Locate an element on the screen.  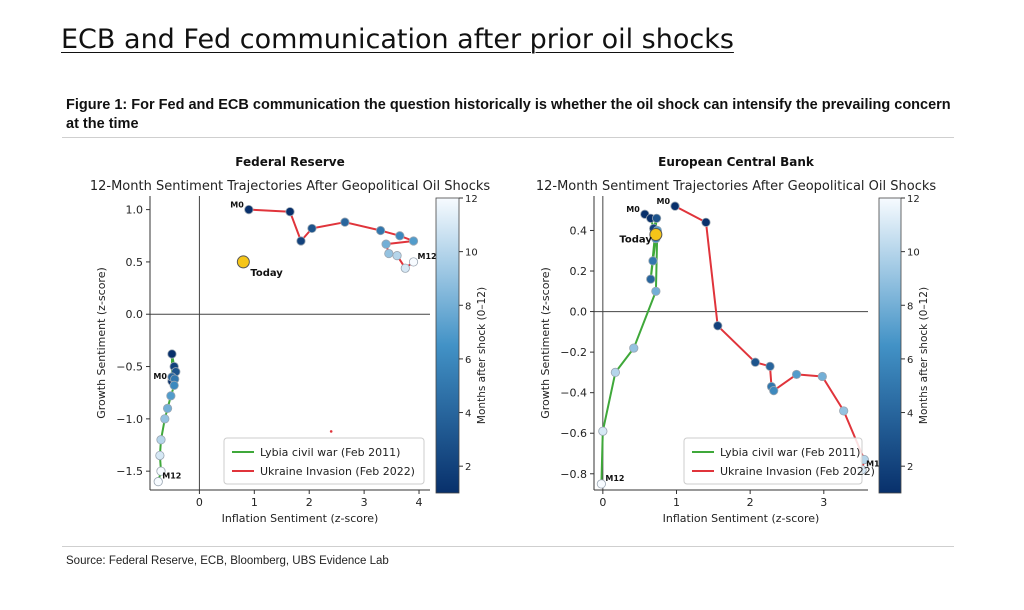
y-tick-label: 1.0 is located at coordinates (135, 210).